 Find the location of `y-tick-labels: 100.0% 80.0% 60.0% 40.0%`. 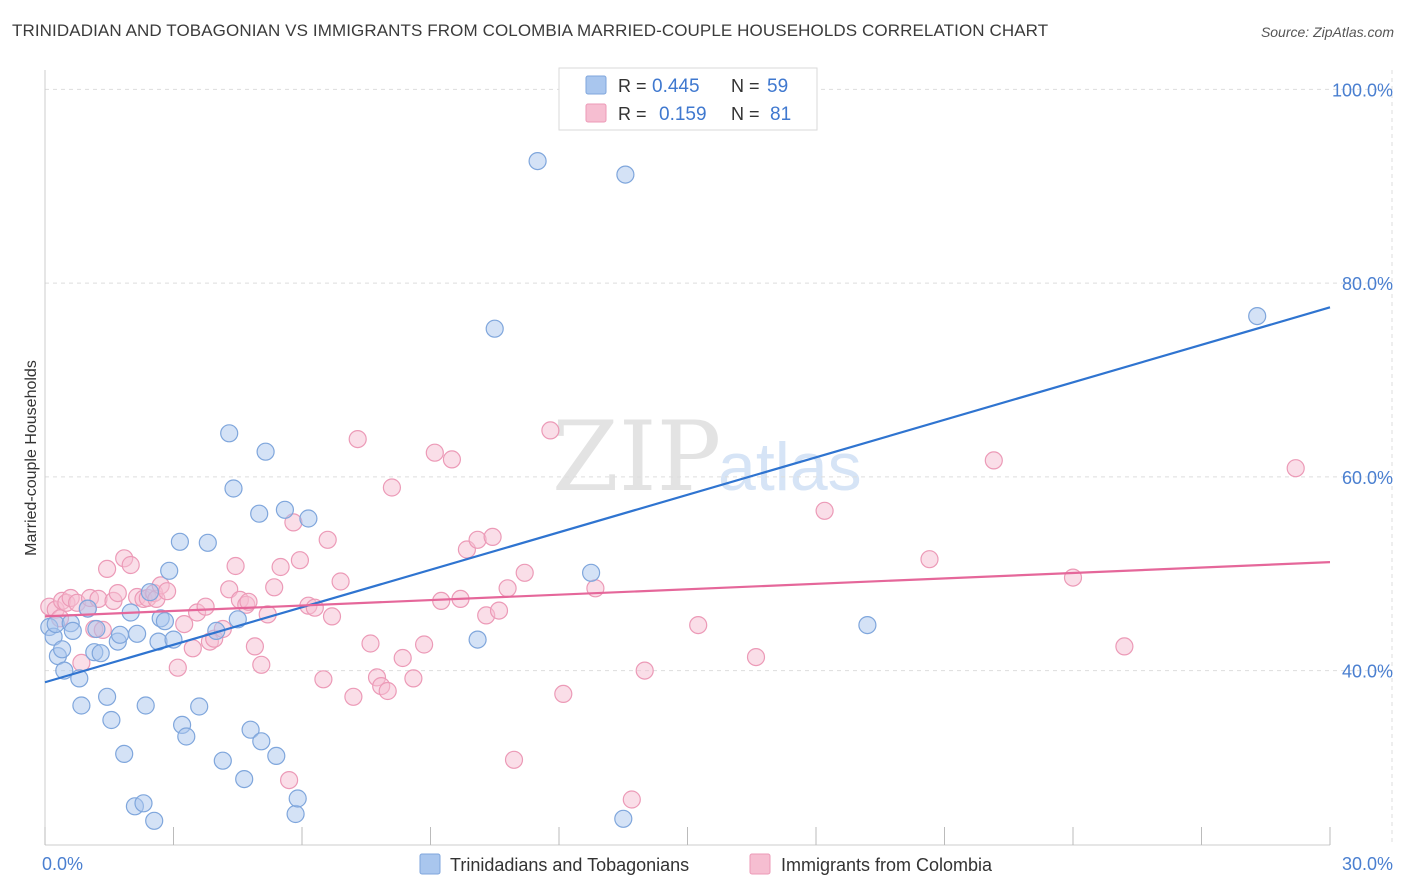

y-tick-labels: 100.0% 80.0% 60.0% 40.0% is located at coordinates (1362, 380).